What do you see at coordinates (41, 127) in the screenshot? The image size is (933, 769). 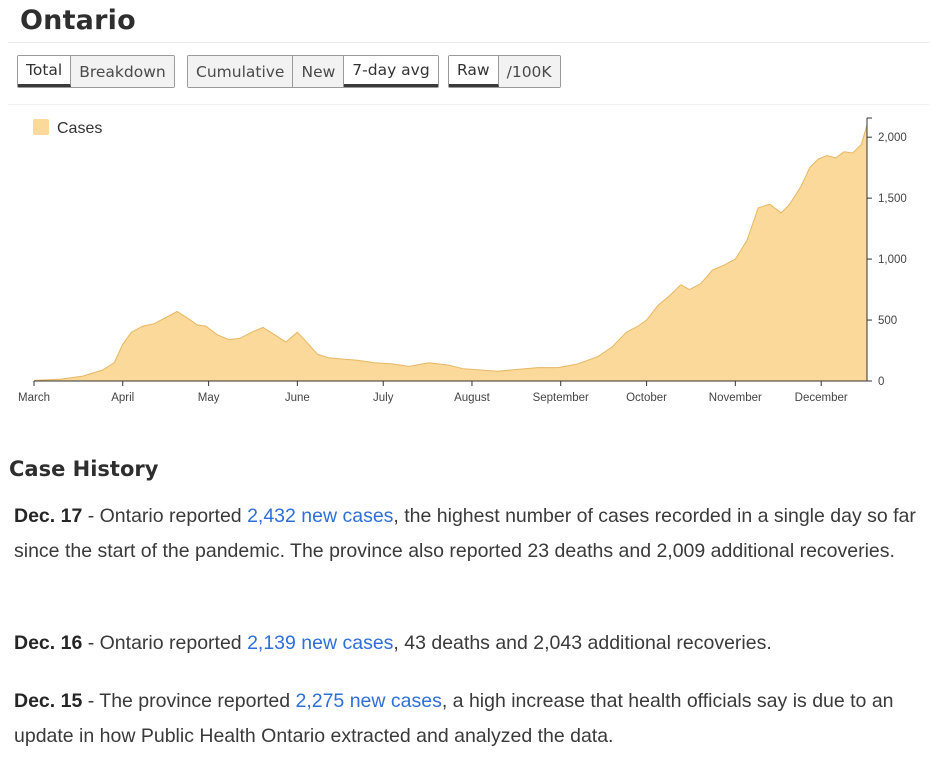 I see `legend-swatch-cases` at bounding box center [41, 127].